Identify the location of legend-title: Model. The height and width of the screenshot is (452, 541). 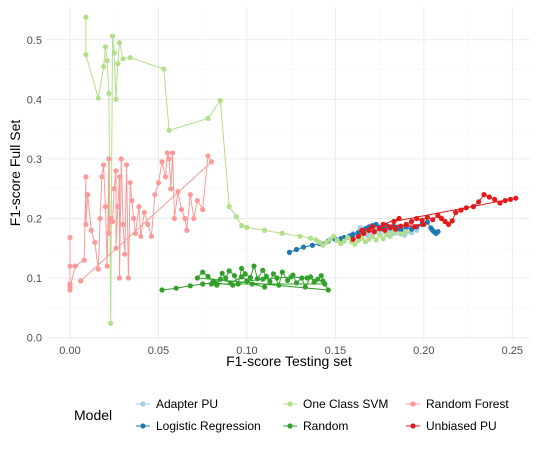
(93, 415).